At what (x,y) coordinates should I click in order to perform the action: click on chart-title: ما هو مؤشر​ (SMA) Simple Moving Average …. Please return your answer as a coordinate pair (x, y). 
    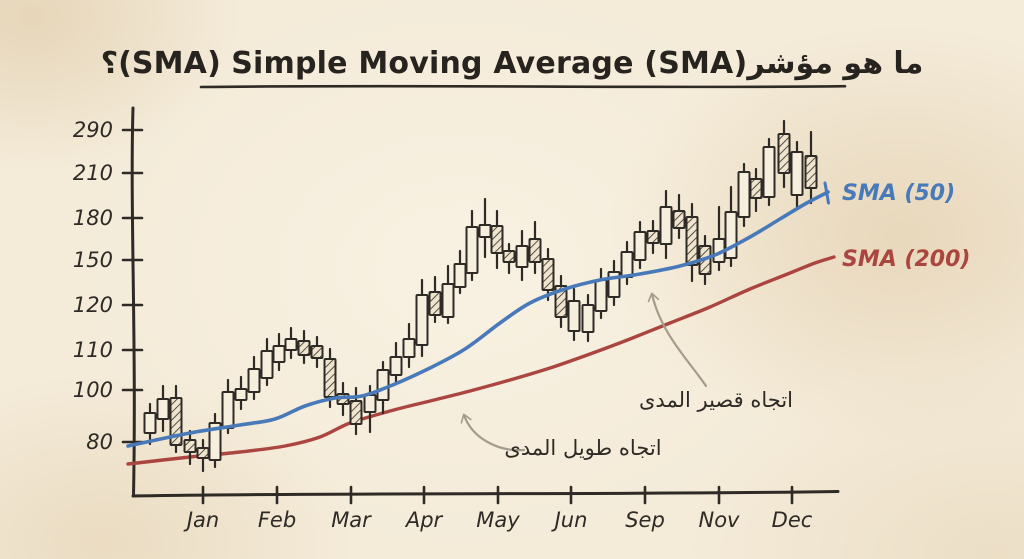
    Looking at the image, I should click on (512, 63).